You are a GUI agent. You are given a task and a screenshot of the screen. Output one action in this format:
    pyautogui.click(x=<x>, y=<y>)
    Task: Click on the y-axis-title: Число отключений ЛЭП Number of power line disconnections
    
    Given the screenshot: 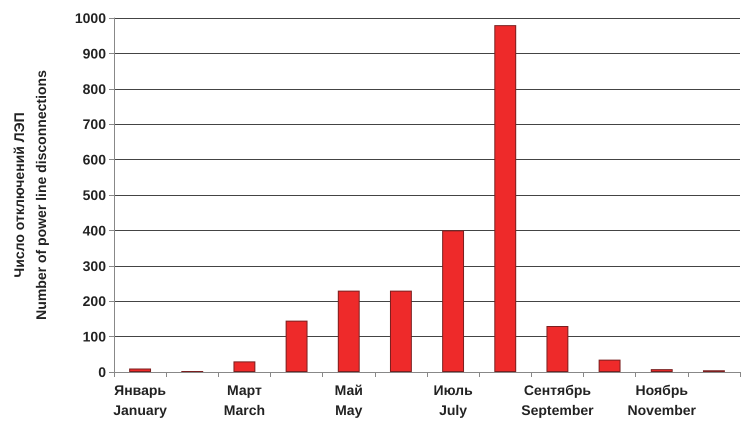 What is the action you would take?
    pyautogui.click(x=30, y=195)
    